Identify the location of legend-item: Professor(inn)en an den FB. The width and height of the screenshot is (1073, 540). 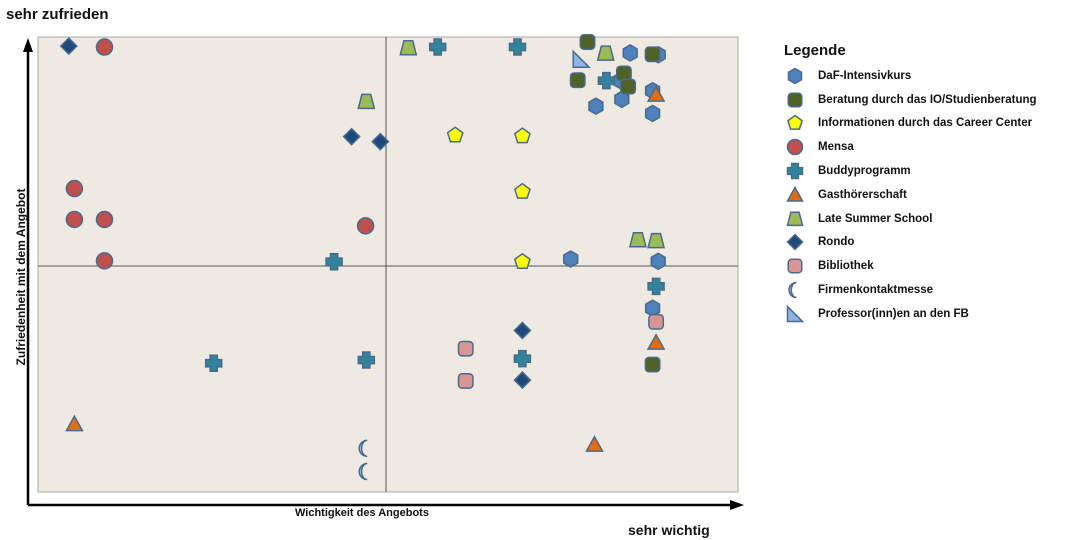
(910, 314).